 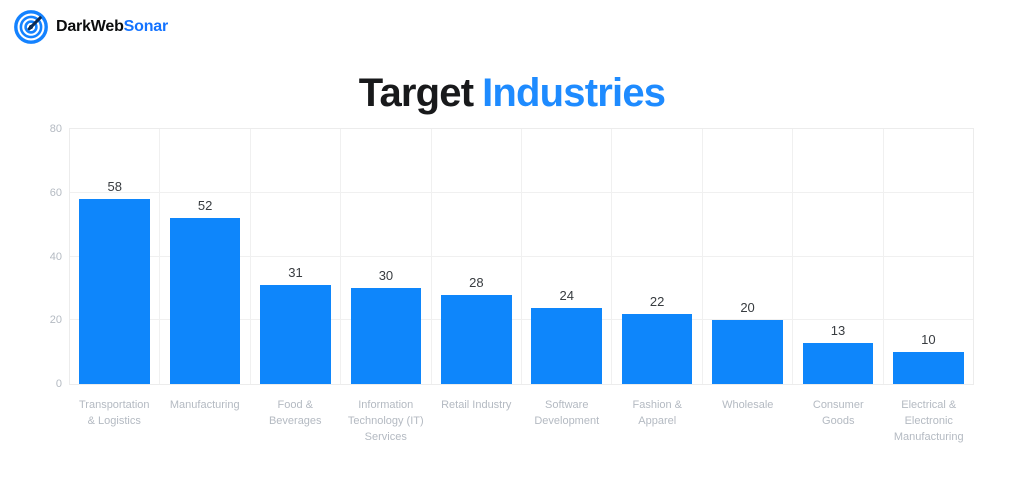 I want to click on bar-value-label: 24, so click(x=566, y=295).